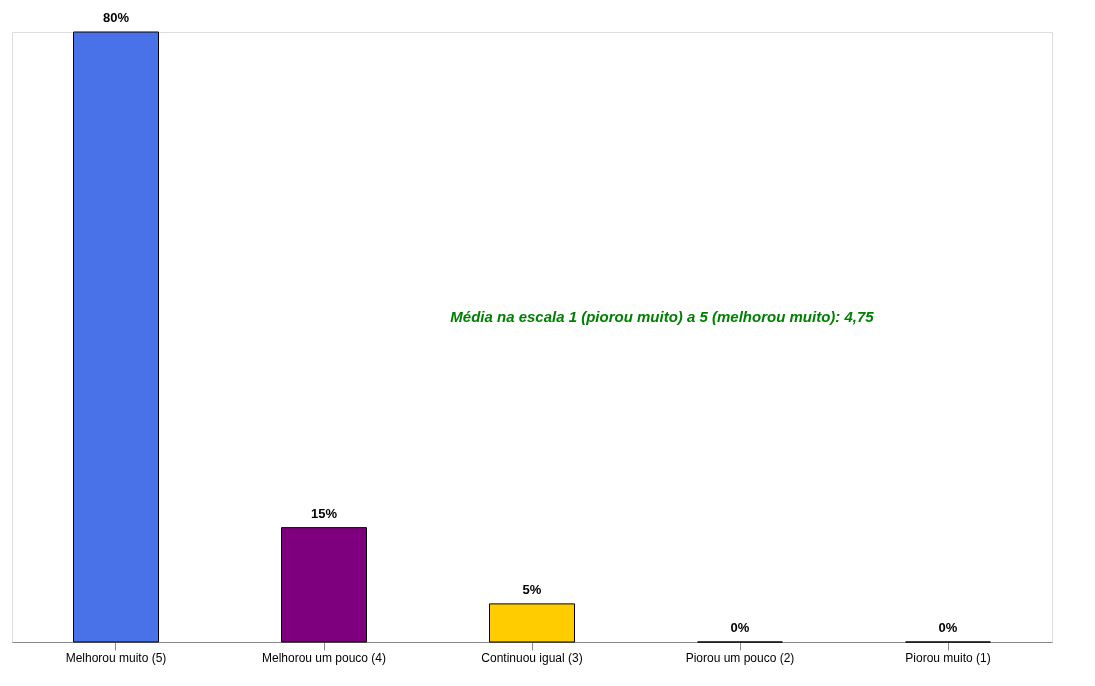 This screenshot has height=686, width=1095. Describe the element at coordinates (116, 17) in the screenshot. I see `data-label: 80%` at that location.